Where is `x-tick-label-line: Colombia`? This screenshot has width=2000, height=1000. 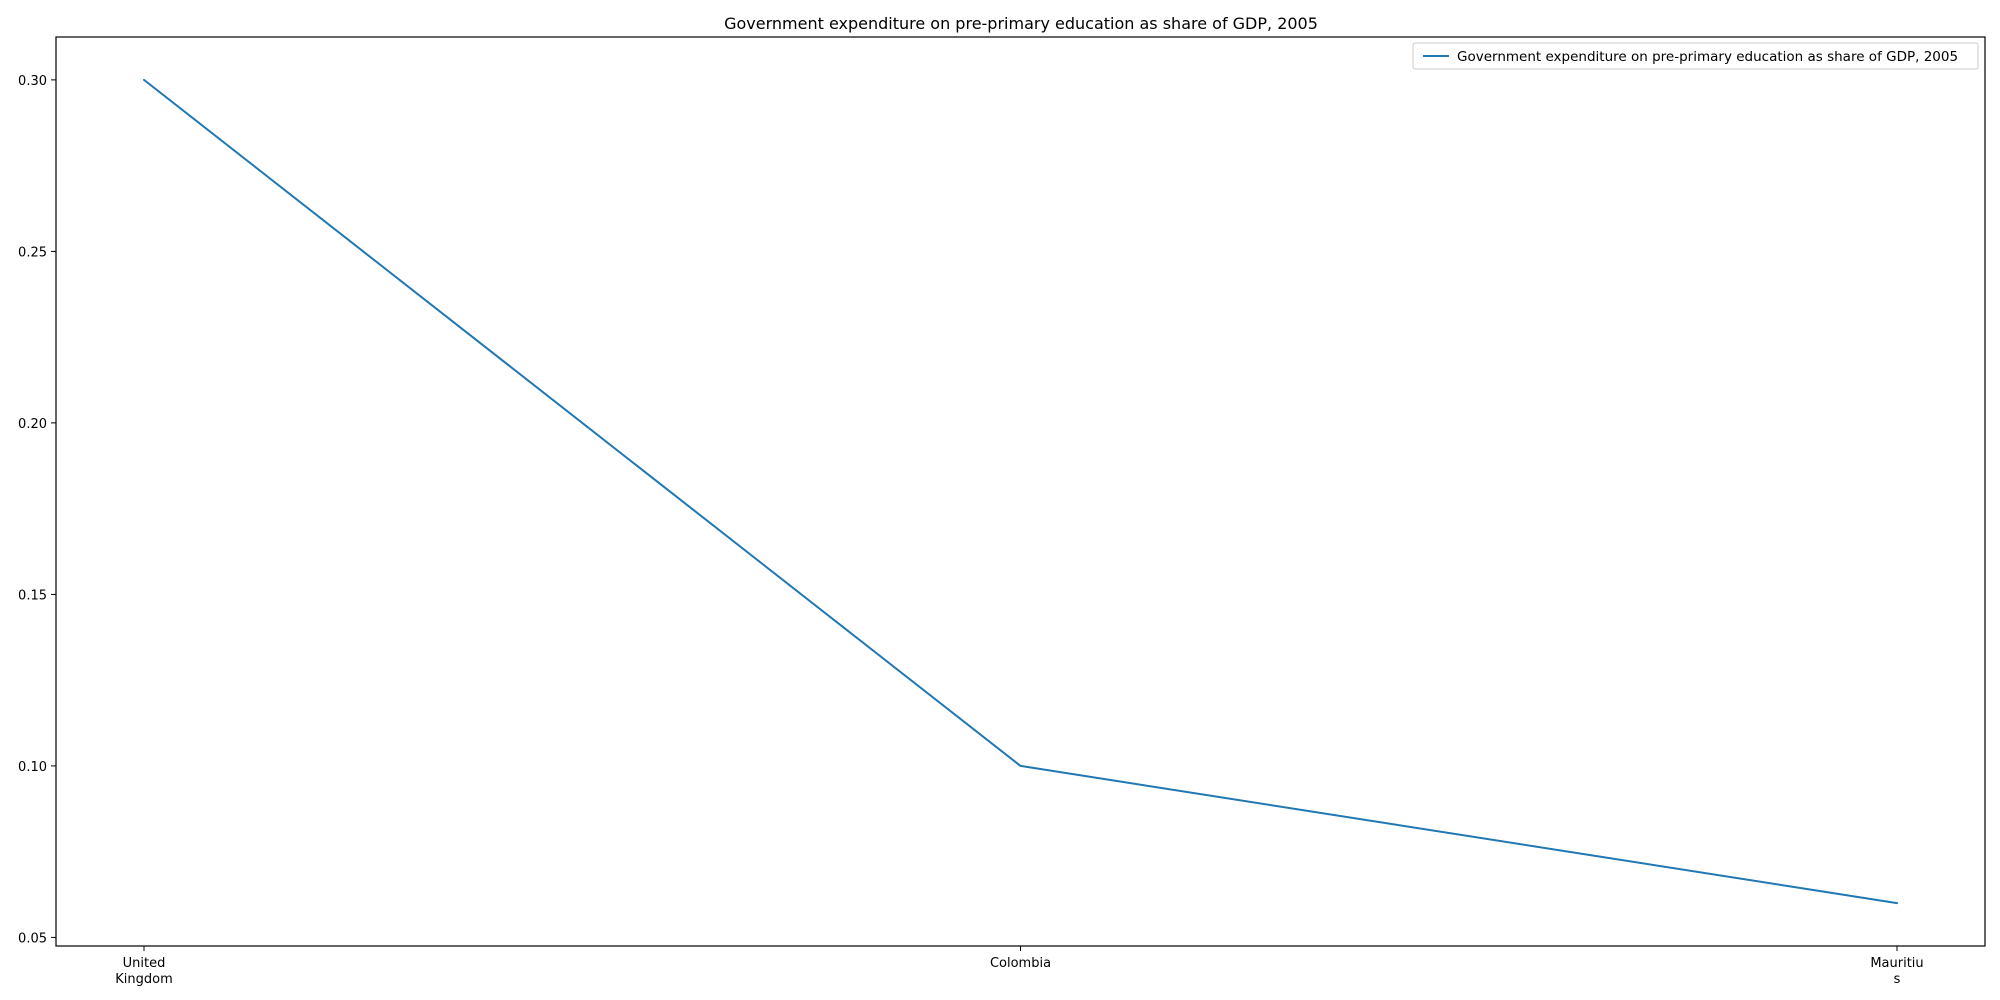
x-tick-label-line: Colombia is located at coordinates (1020, 963).